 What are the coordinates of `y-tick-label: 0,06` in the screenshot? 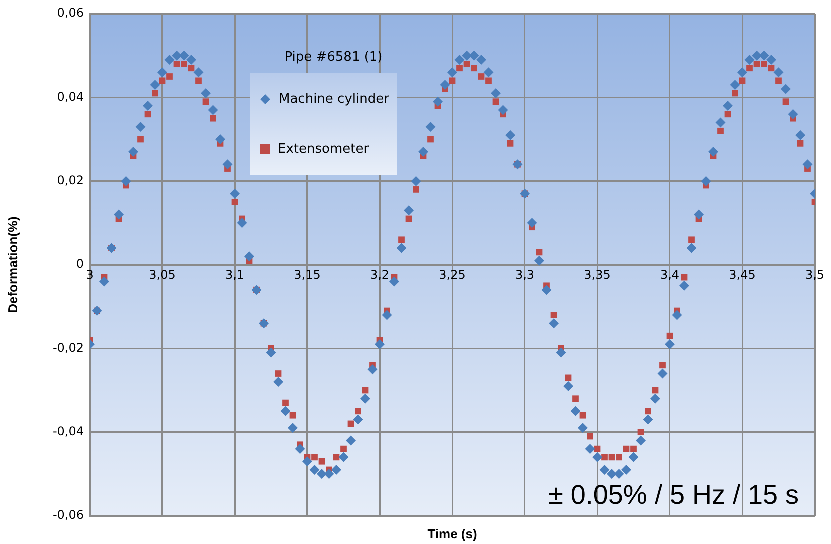 It's located at (70, 13).